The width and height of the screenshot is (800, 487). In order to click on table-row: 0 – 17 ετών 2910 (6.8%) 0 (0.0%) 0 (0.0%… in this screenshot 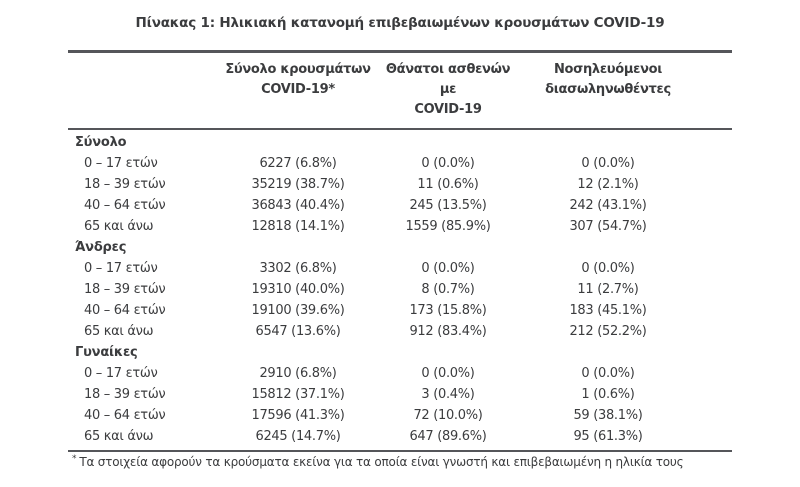, I will do `click(400, 373)`.